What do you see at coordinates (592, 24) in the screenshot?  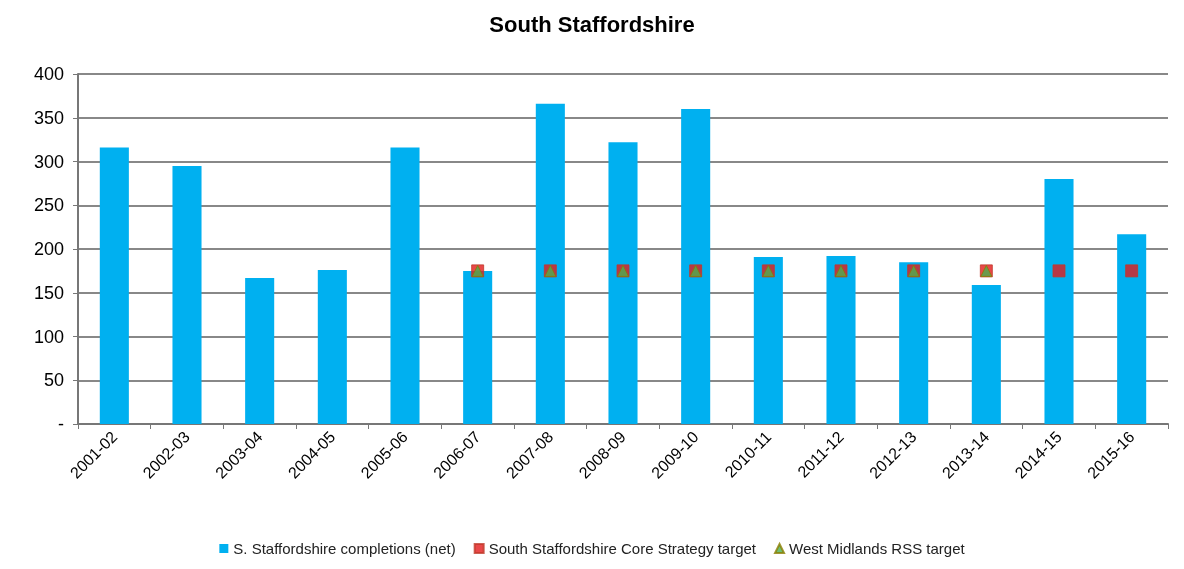 I see `chart-title: South Staffordshire` at bounding box center [592, 24].